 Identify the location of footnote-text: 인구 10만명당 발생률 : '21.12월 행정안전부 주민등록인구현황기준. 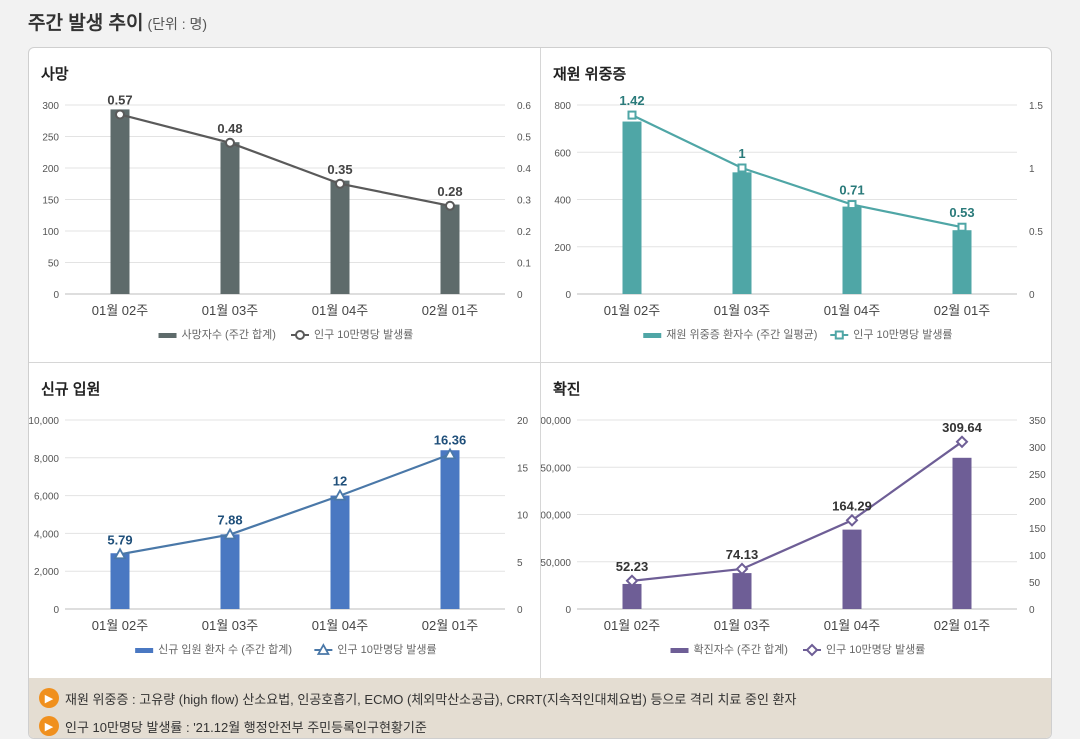
(246, 727).